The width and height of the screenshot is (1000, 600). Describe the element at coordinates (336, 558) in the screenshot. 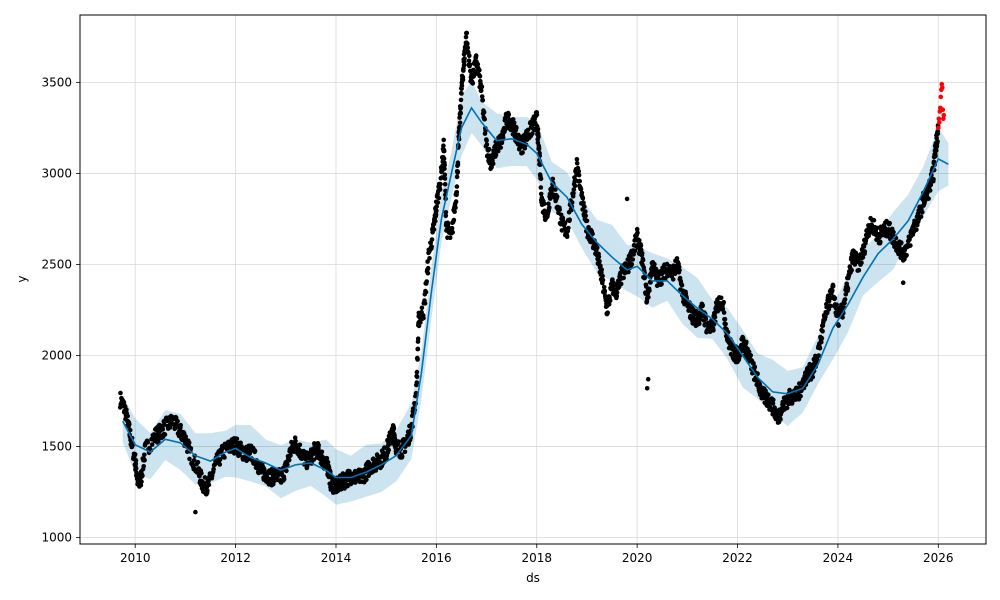

I see `x-tick-label: 2014` at that location.